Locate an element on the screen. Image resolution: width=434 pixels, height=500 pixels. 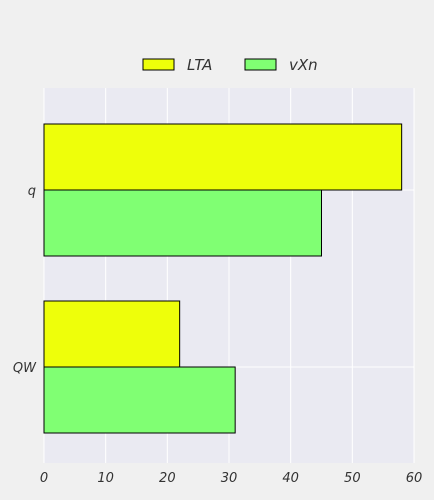
legend-label-LTA: LTA is located at coordinates (199, 65).